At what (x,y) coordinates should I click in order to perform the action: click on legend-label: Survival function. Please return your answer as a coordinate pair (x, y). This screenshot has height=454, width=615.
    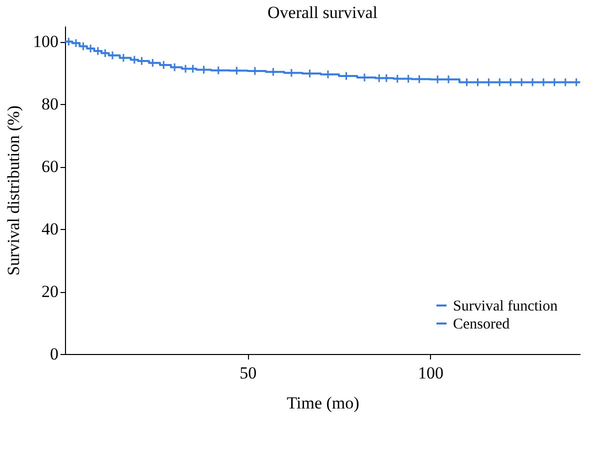
    Looking at the image, I should click on (505, 306).